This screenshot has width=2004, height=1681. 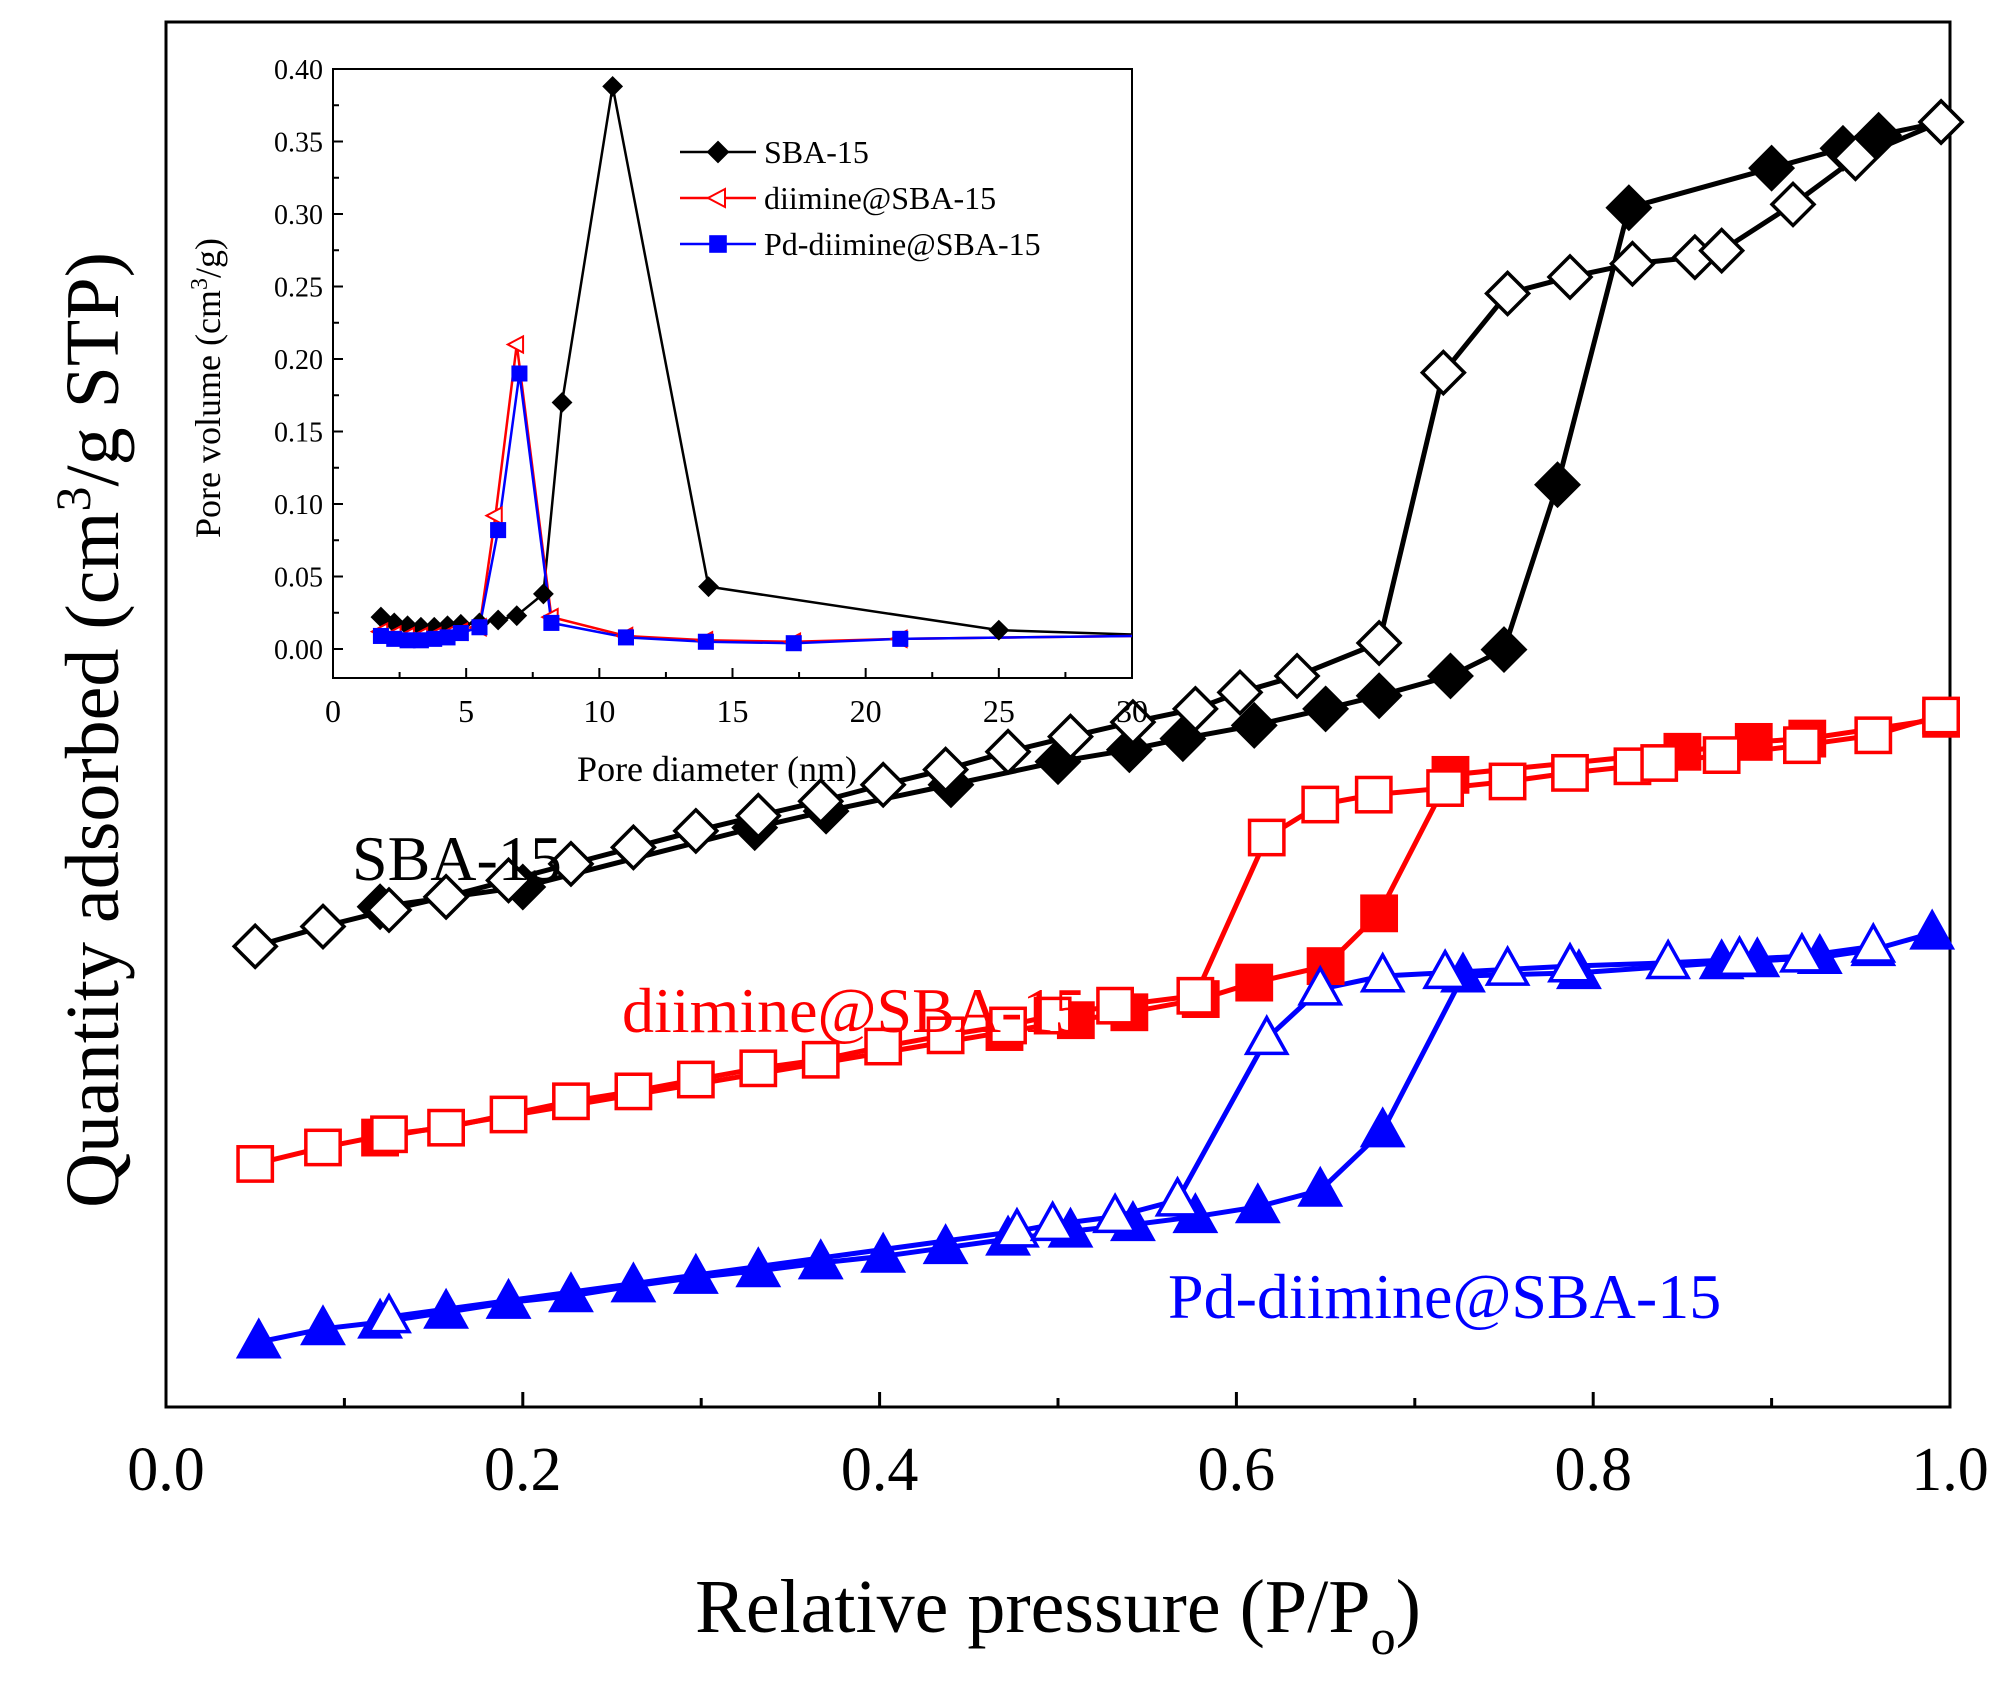 I want to click on main-y-axis-title: Quantity adsorbed (cm3/g STP), so click(x=90, y=730).